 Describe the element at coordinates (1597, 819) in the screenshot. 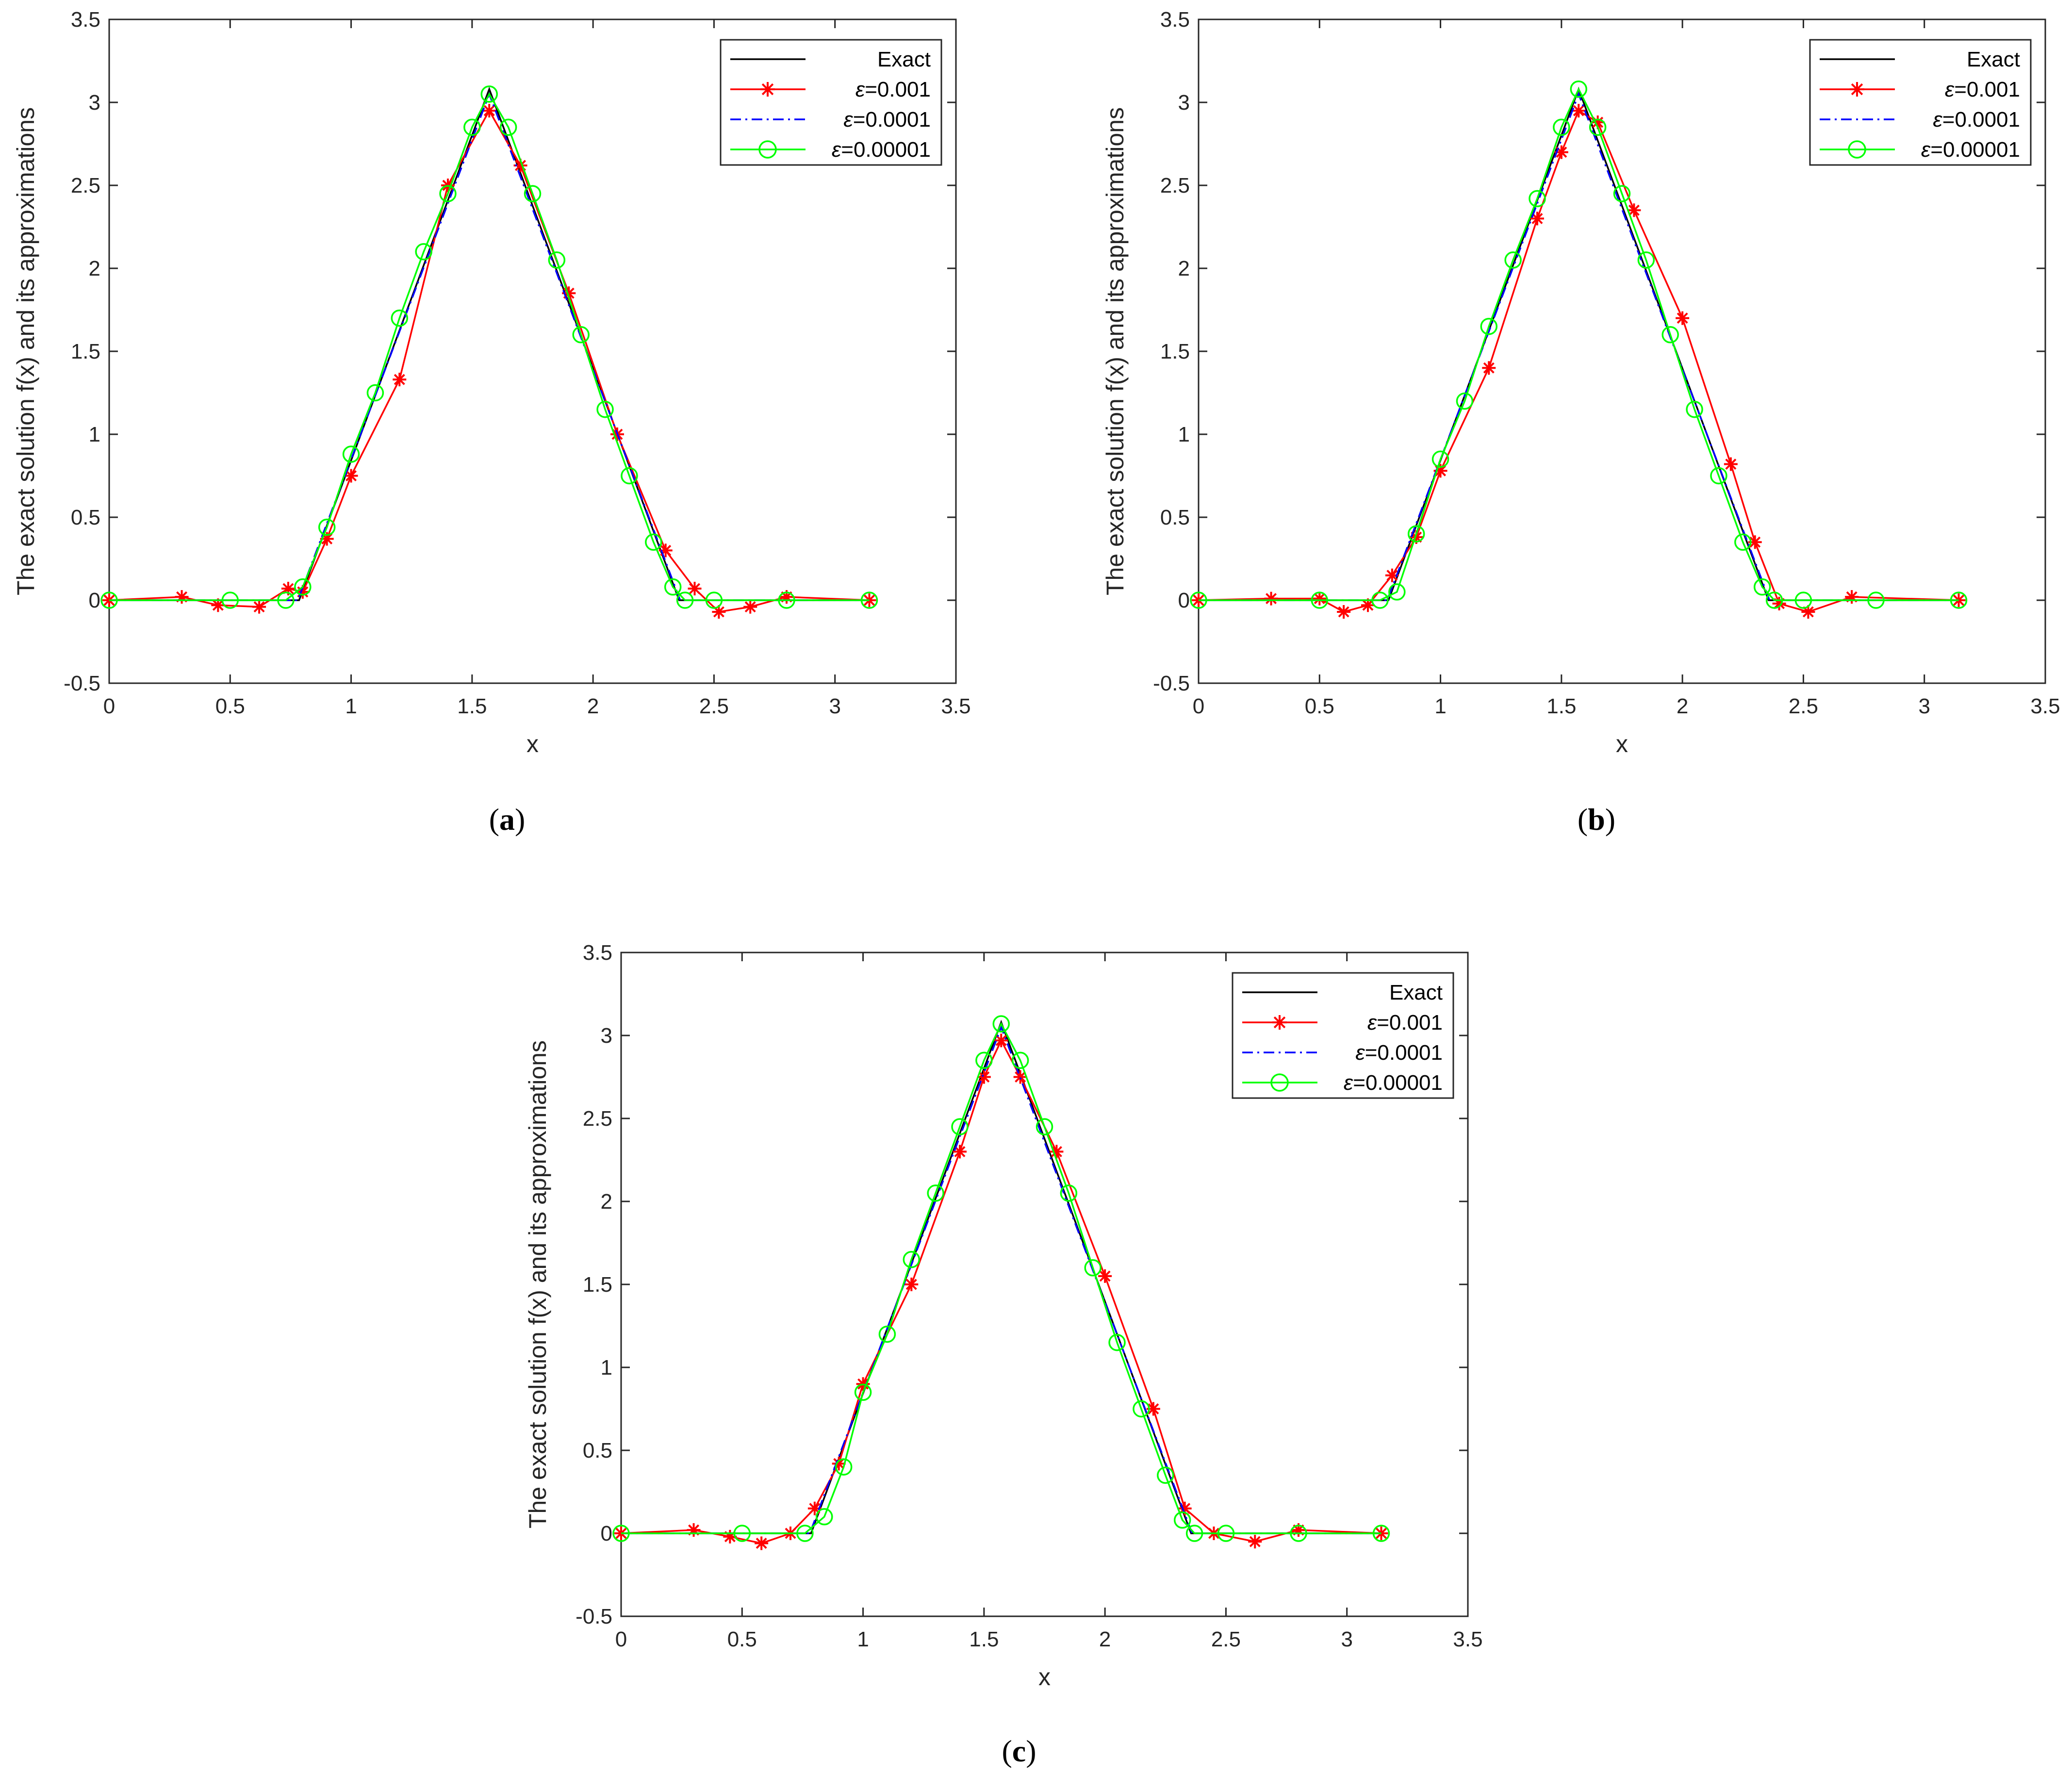

I see `caption-letter: b` at that location.